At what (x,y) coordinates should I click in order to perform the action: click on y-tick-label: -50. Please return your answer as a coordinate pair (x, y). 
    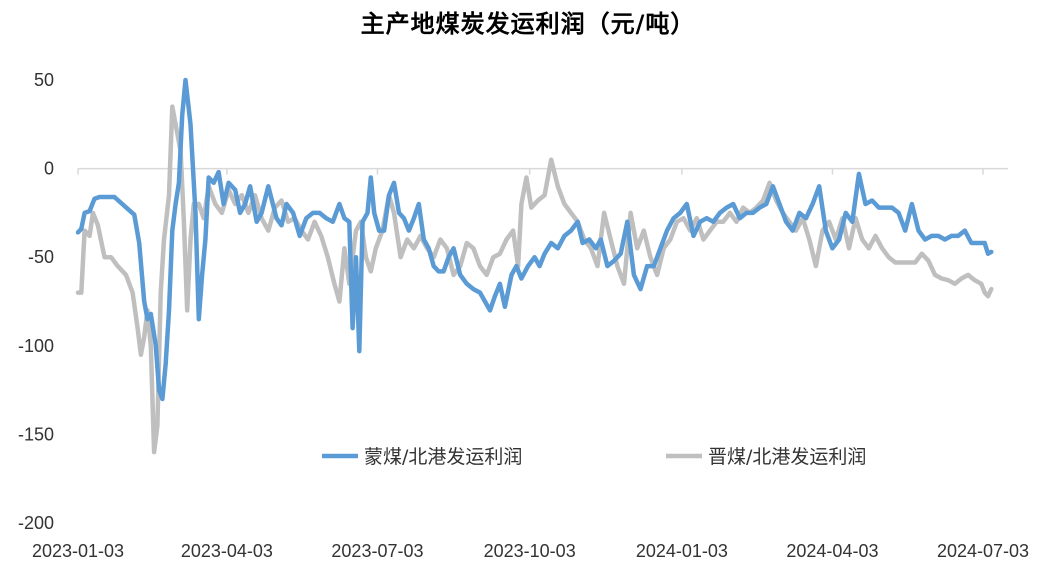
    Looking at the image, I should click on (41, 257).